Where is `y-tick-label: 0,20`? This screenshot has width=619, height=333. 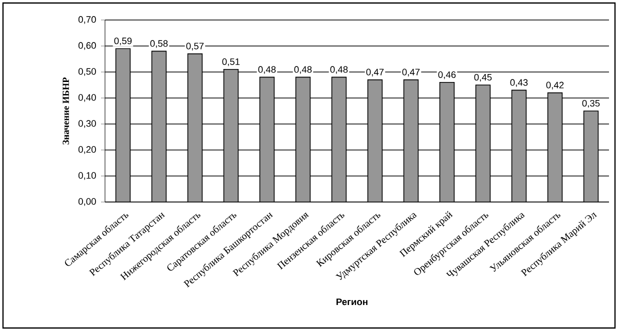 y-tick-label: 0,20 is located at coordinates (87, 150).